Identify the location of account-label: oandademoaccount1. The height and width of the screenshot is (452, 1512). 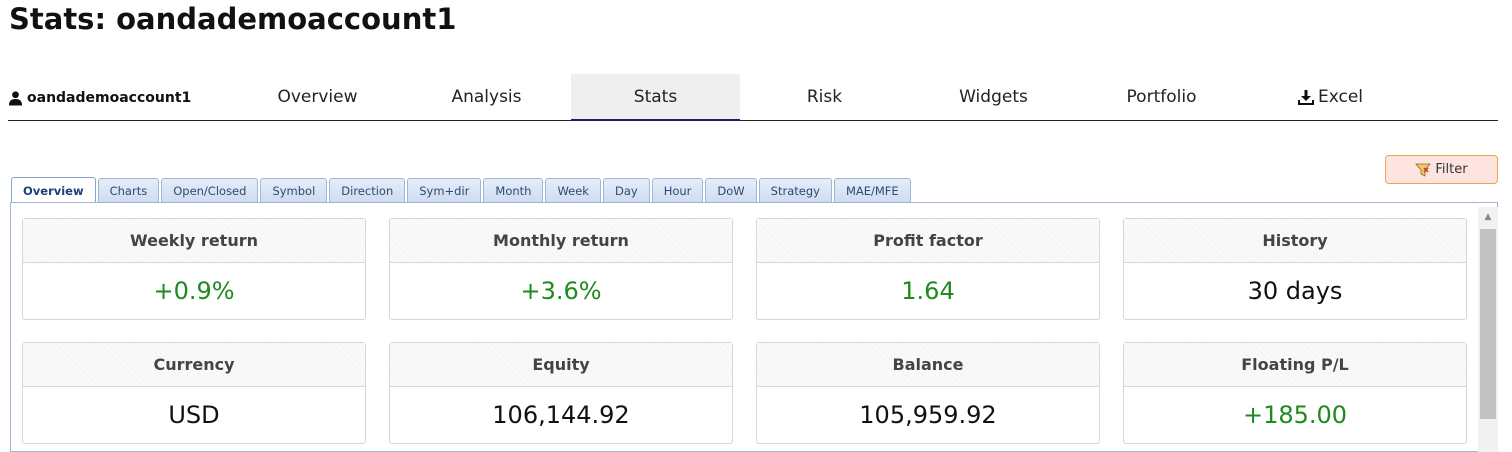
(99, 98).